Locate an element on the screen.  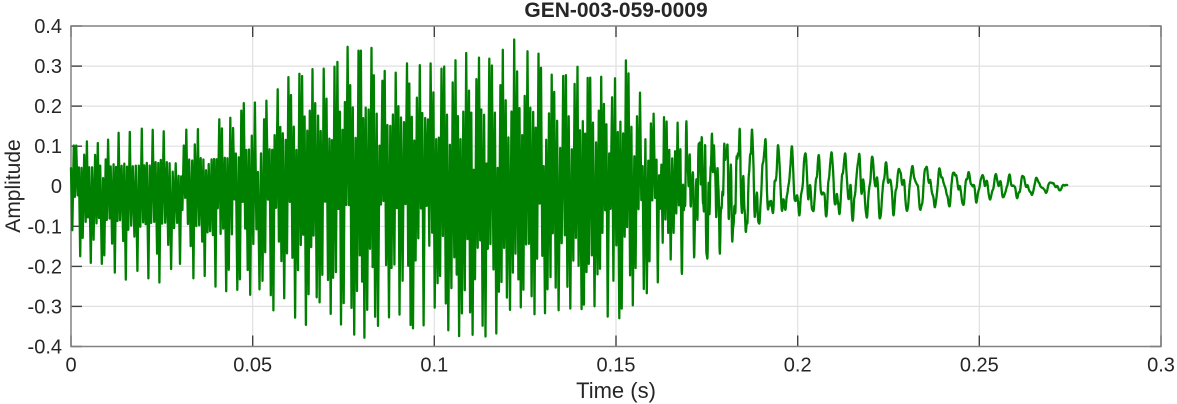
svg-text: -0.4 is located at coordinates (45, 348).